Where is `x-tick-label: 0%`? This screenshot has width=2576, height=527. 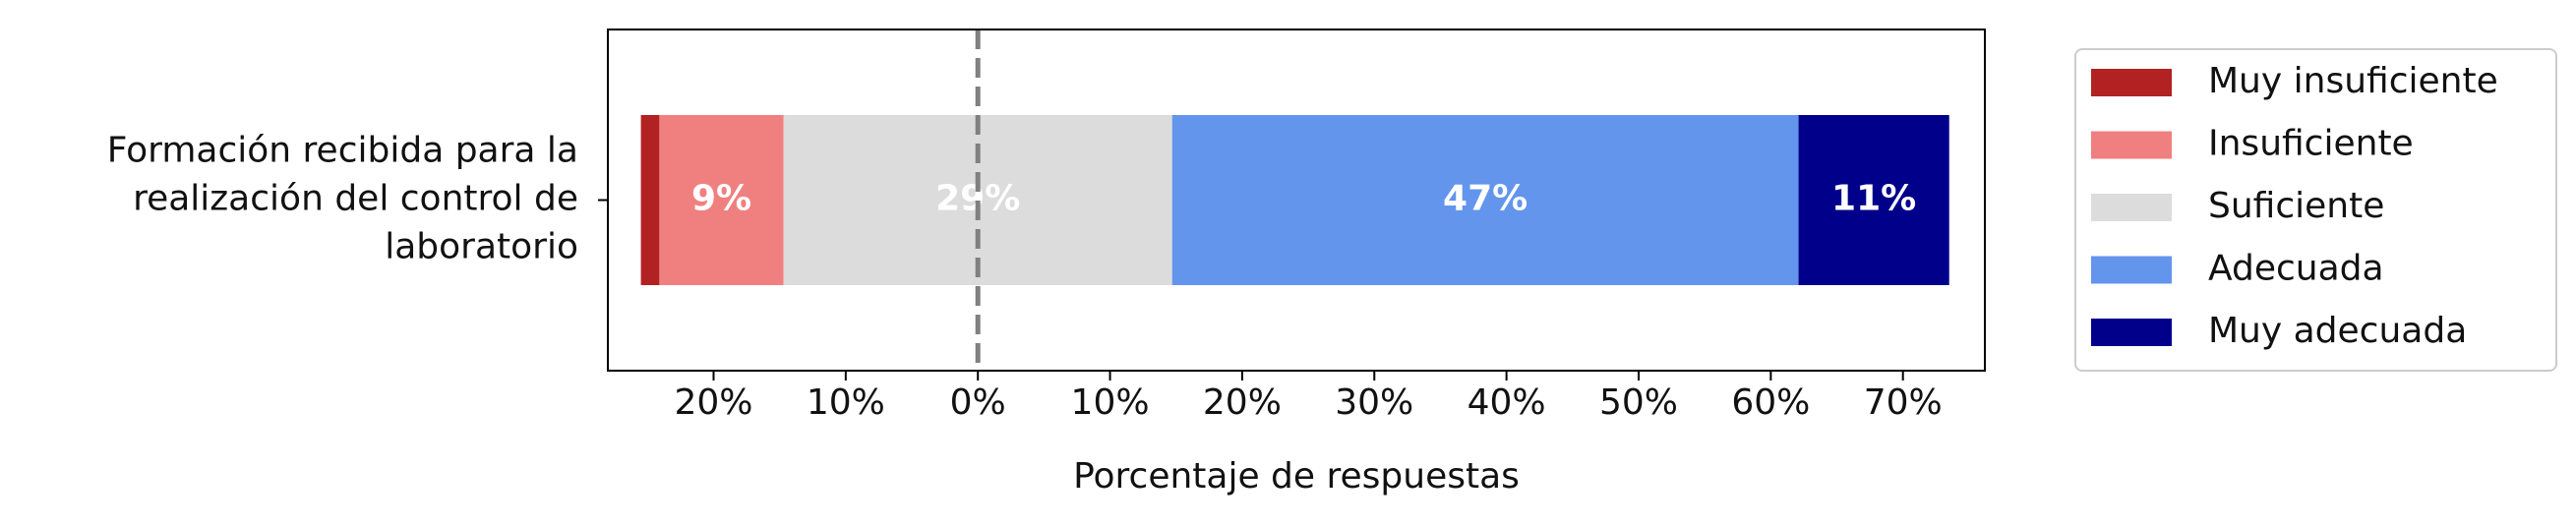 x-tick-label: 0% is located at coordinates (978, 402).